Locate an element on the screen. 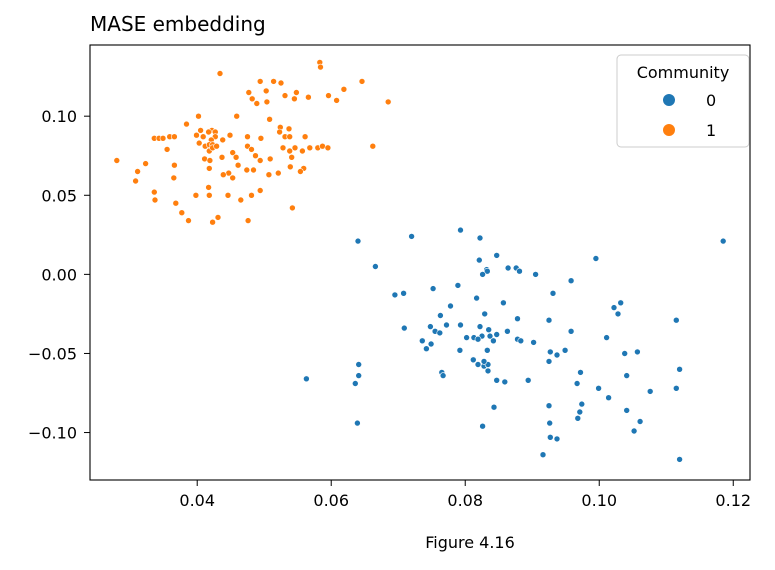  x-tick-label-2: 0.08 is located at coordinates (465, 500).